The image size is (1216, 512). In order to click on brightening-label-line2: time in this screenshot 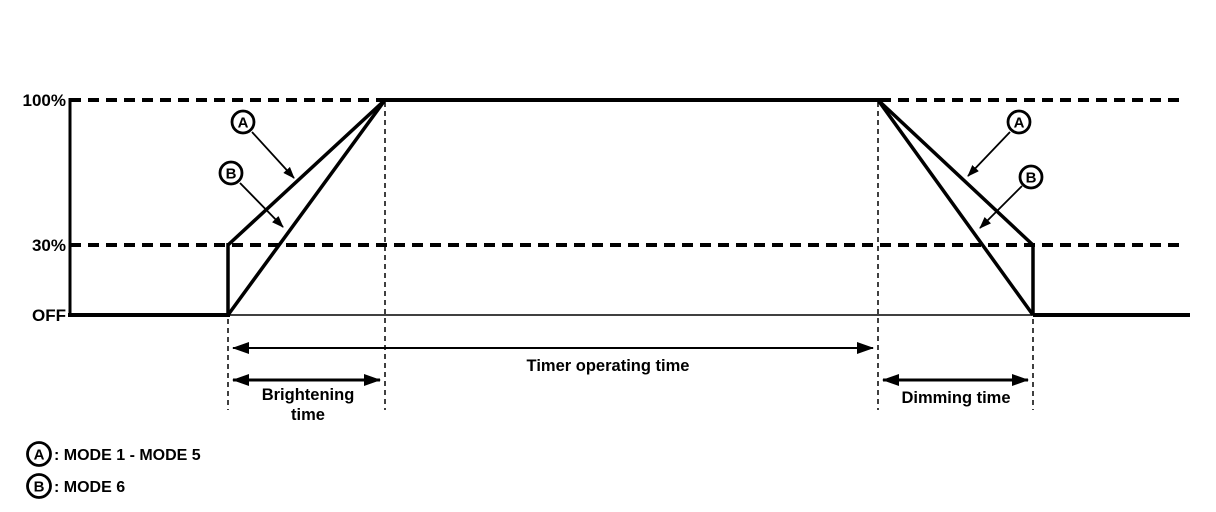, I will do `click(308, 415)`.